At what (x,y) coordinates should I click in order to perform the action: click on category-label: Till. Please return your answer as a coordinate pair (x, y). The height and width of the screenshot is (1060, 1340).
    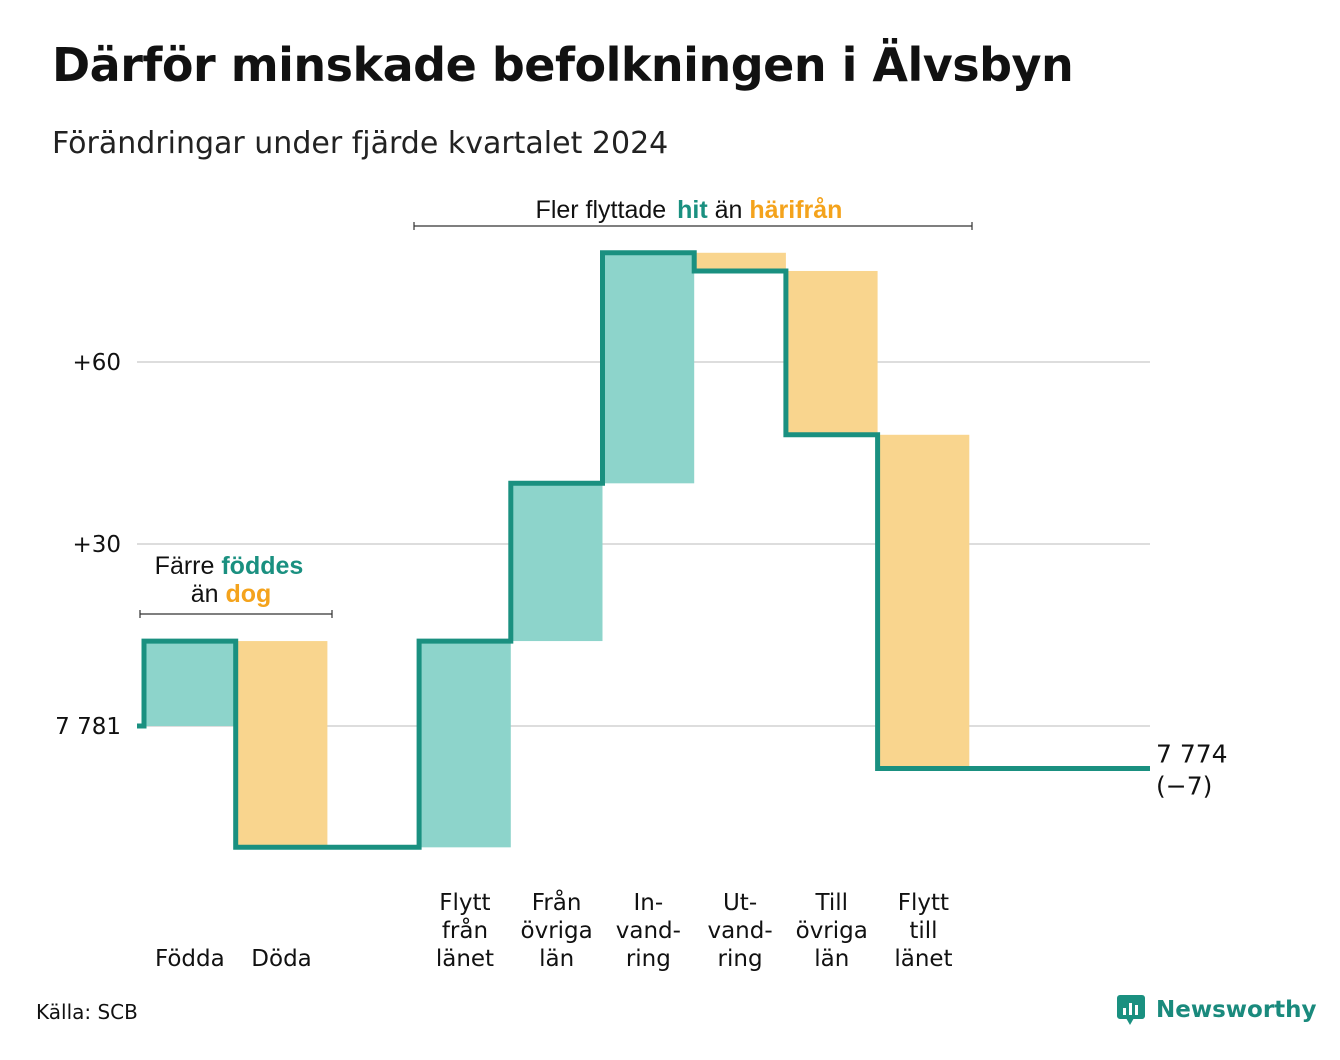
    Looking at the image, I should click on (831, 903).